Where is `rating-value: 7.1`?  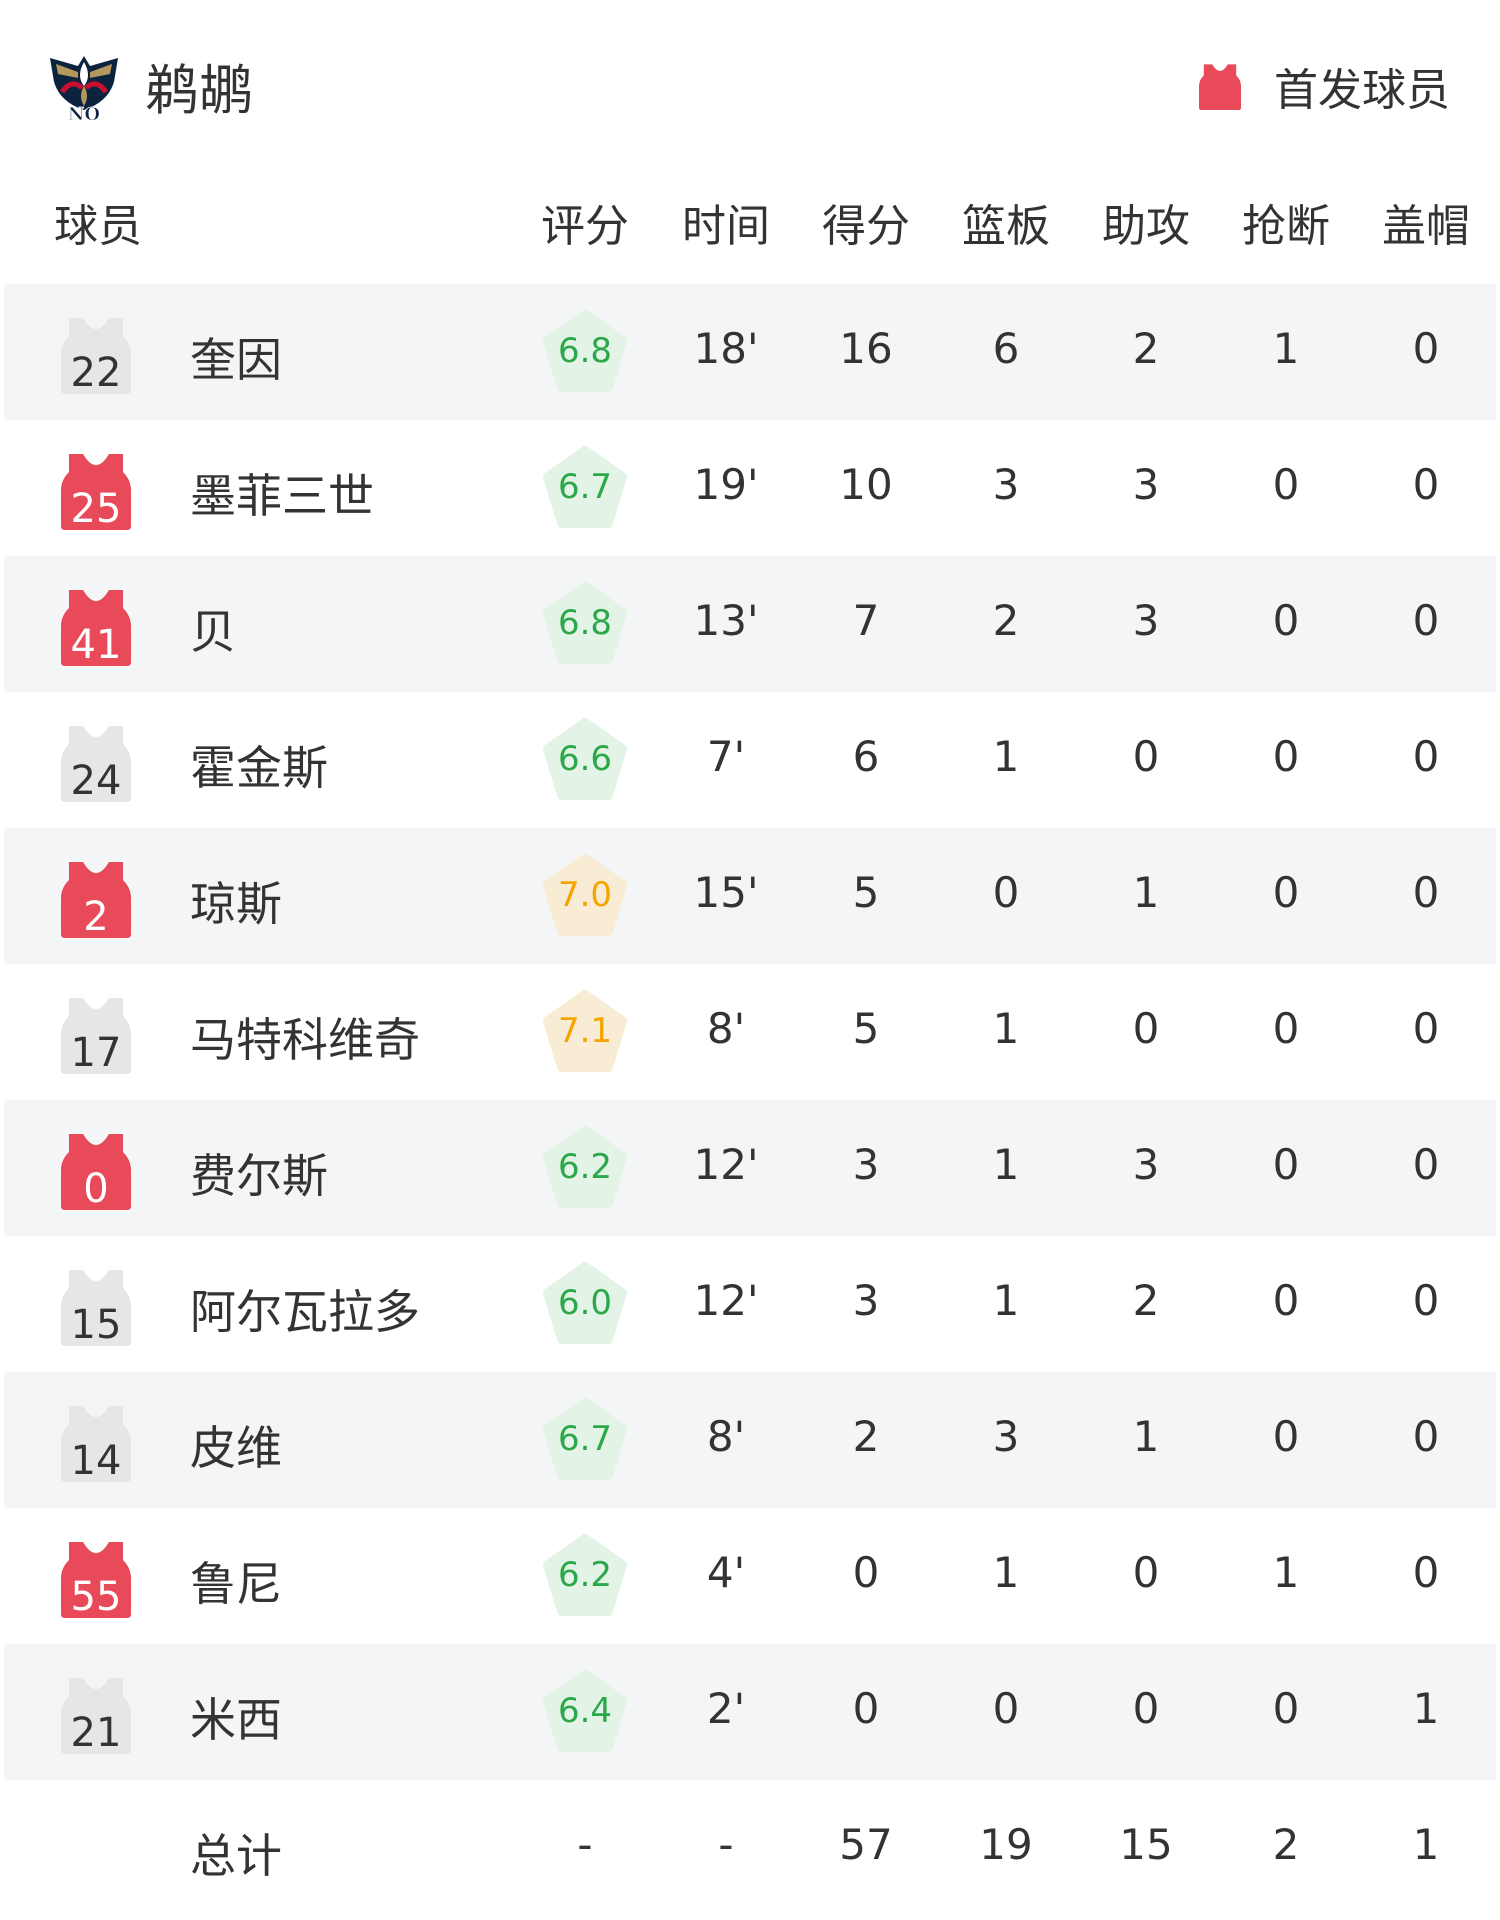 rating-value: 7.1 is located at coordinates (585, 1031).